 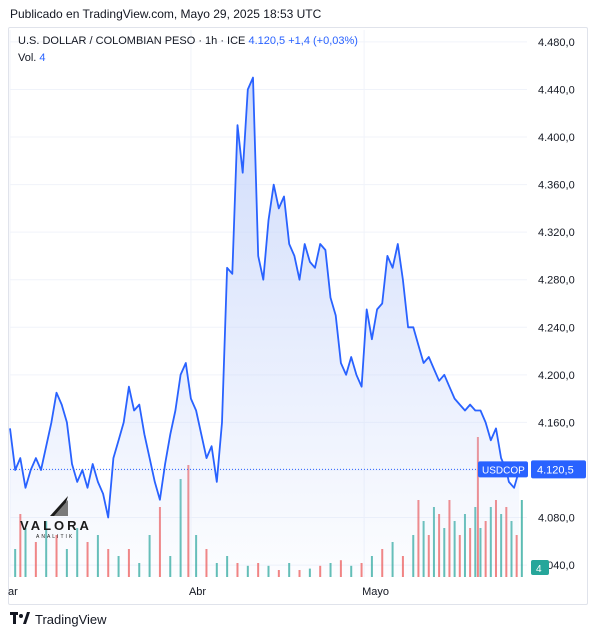 What do you see at coordinates (13, 592) in the screenshot?
I see `x-tick-label: ar` at bounding box center [13, 592].